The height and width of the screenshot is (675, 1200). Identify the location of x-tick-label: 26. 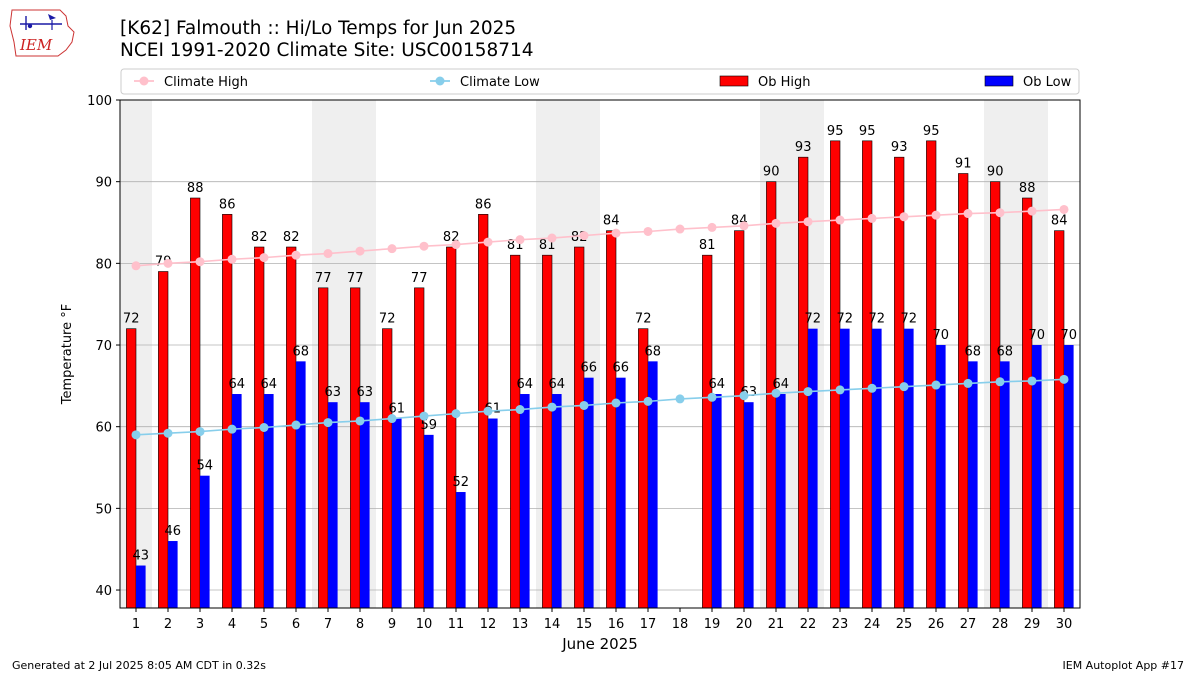
(936, 624).